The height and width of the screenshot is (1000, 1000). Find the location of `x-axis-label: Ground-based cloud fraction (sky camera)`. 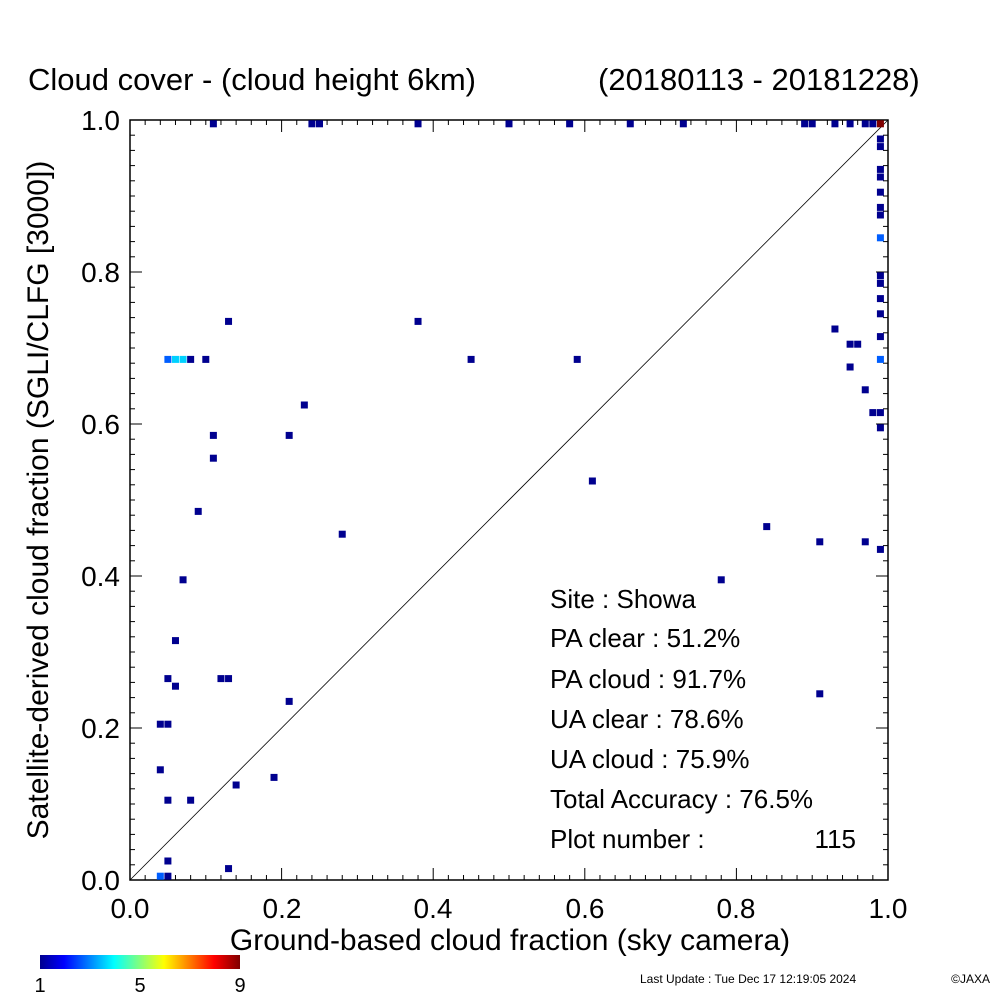

x-axis-label: Ground-based cloud fraction (sky camera) is located at coordinates (510, 940).